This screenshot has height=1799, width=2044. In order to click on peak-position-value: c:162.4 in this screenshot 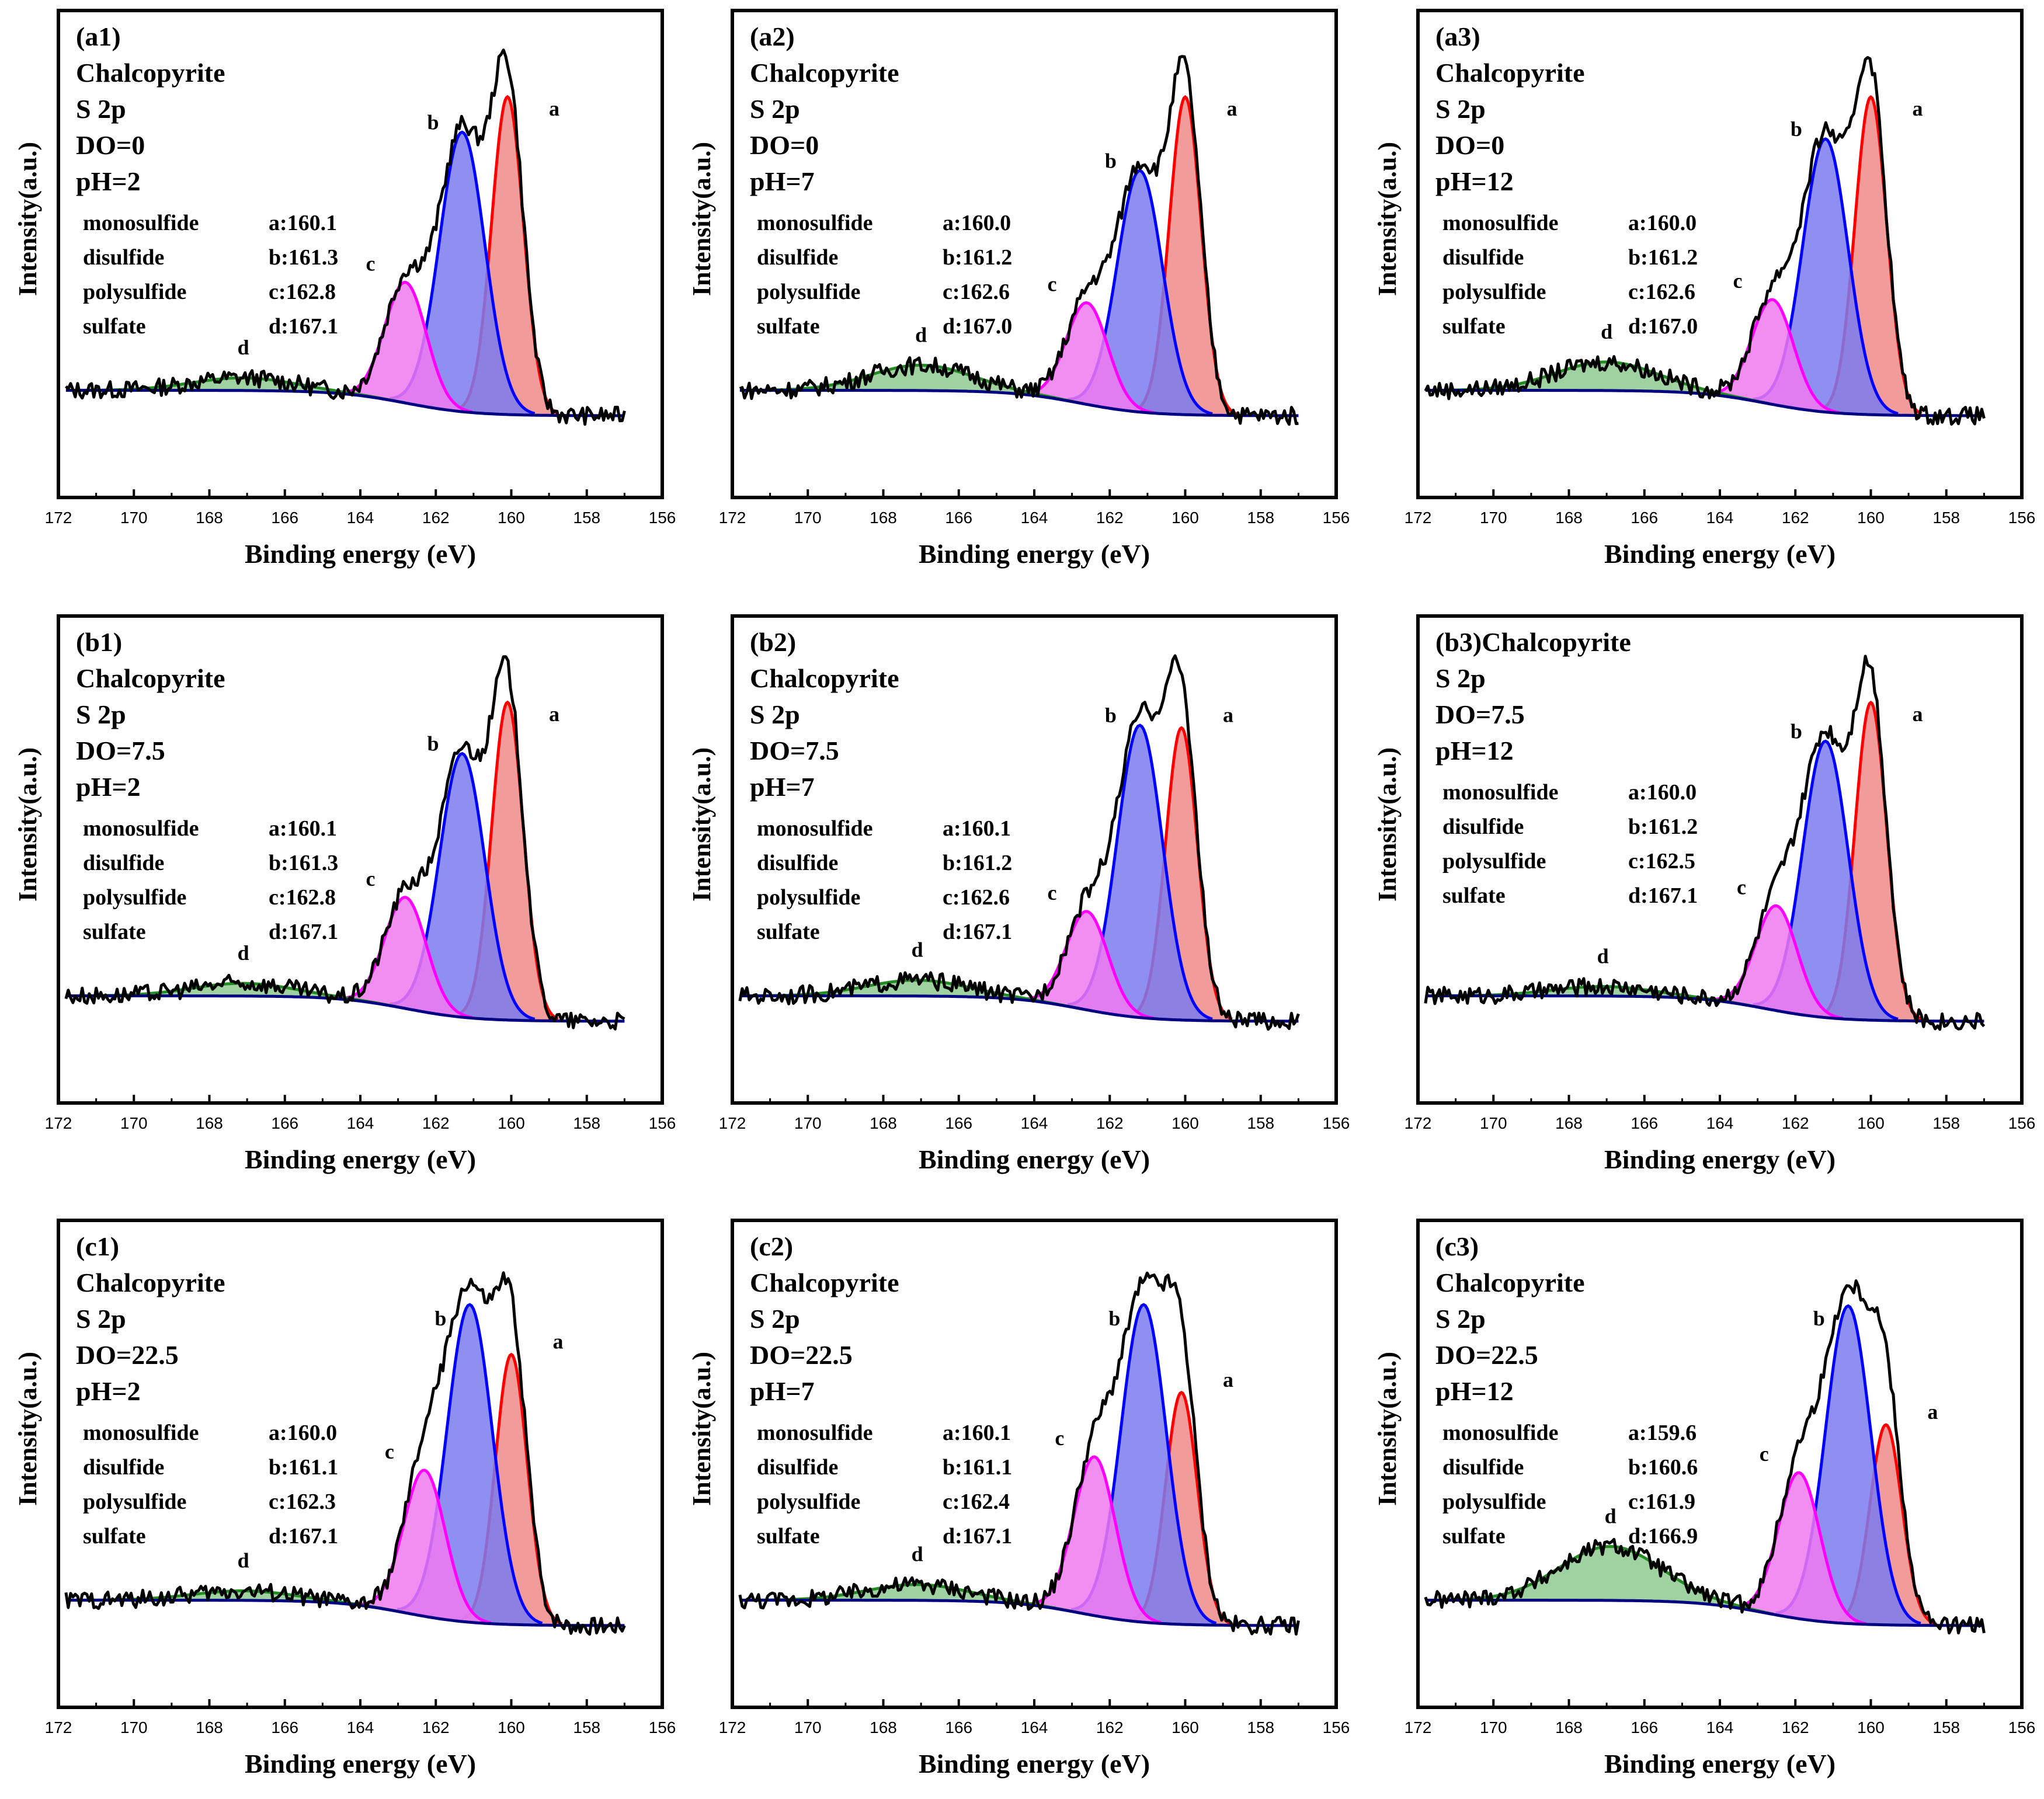, I will do `click(976, 1502)`.